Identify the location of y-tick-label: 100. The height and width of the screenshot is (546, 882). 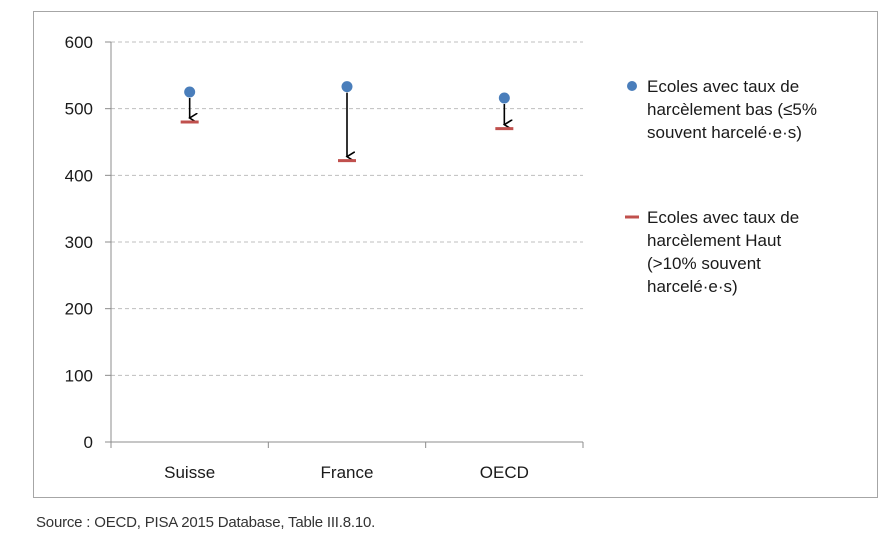
(79, 375).